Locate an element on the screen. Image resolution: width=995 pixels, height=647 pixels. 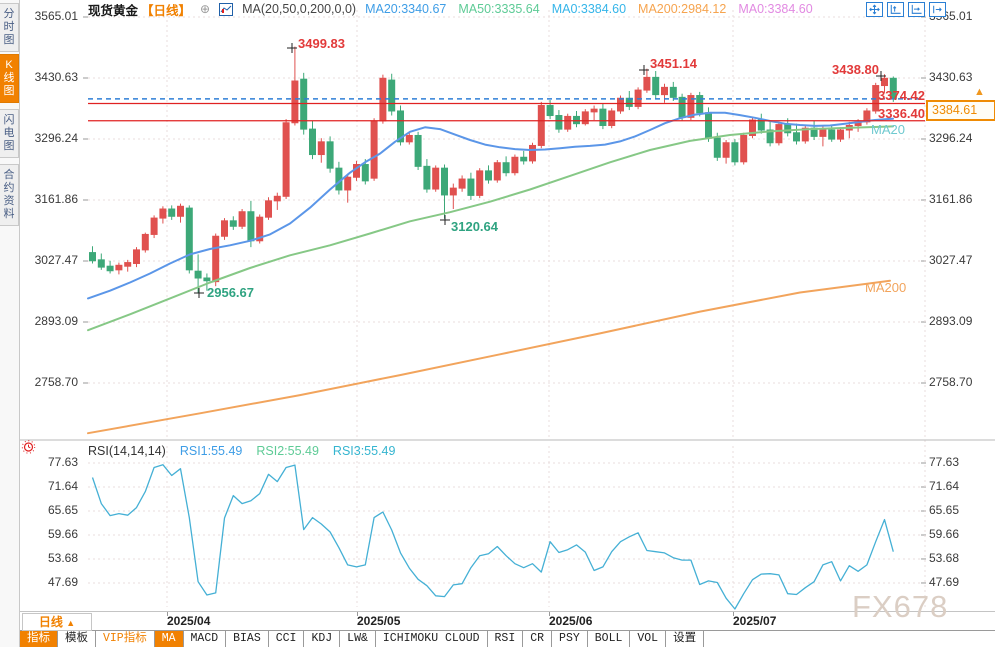
rsi-value-label: RSI1:55.49 is located at coordinates (211, 451).